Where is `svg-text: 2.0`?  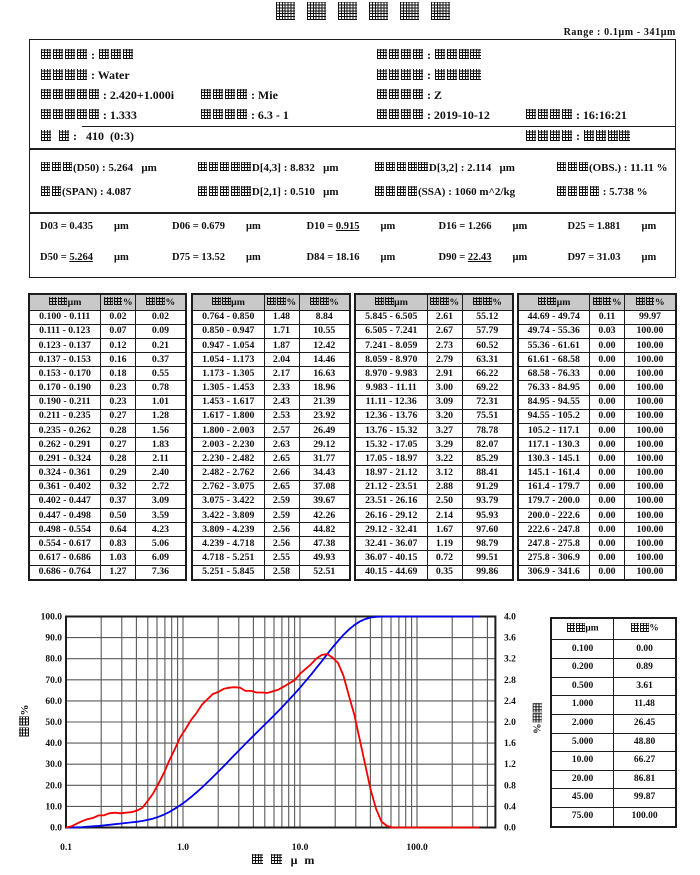 svg-text: 2.0 is located at coordinates (510, 723).